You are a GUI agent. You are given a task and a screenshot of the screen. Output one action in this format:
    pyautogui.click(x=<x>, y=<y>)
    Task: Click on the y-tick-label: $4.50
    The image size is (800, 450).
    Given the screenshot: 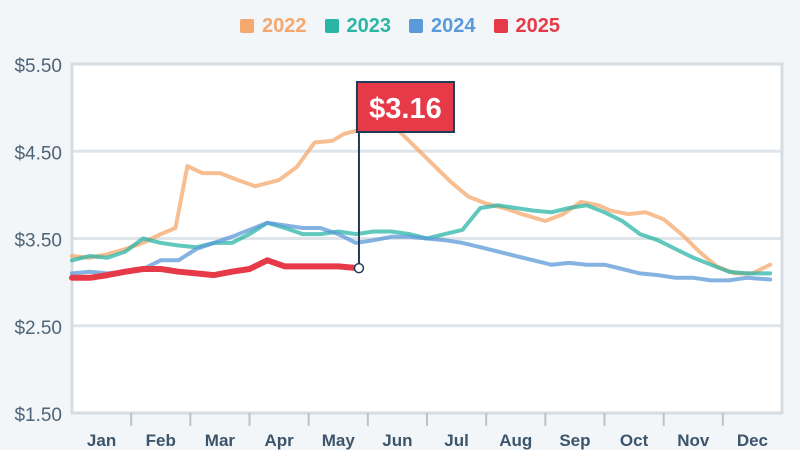 What is the action you would take?
    pyautogui.click(x=38, y=153)
    